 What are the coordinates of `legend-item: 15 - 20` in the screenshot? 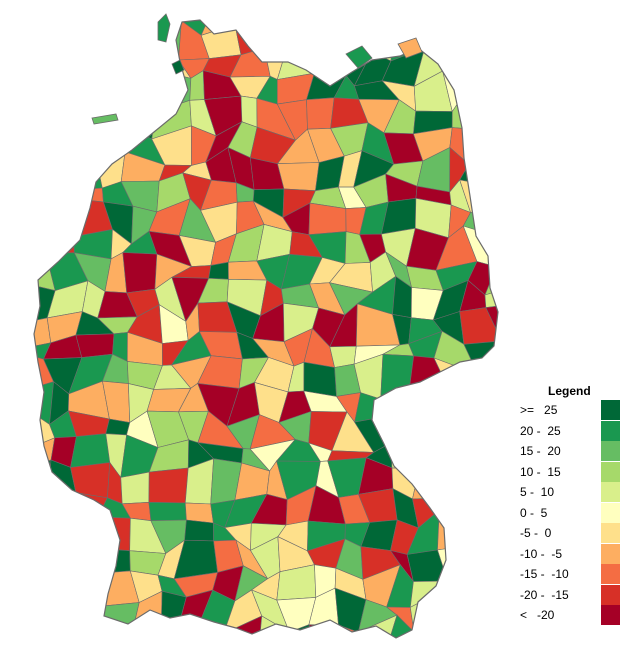 It's located at (574, 451).